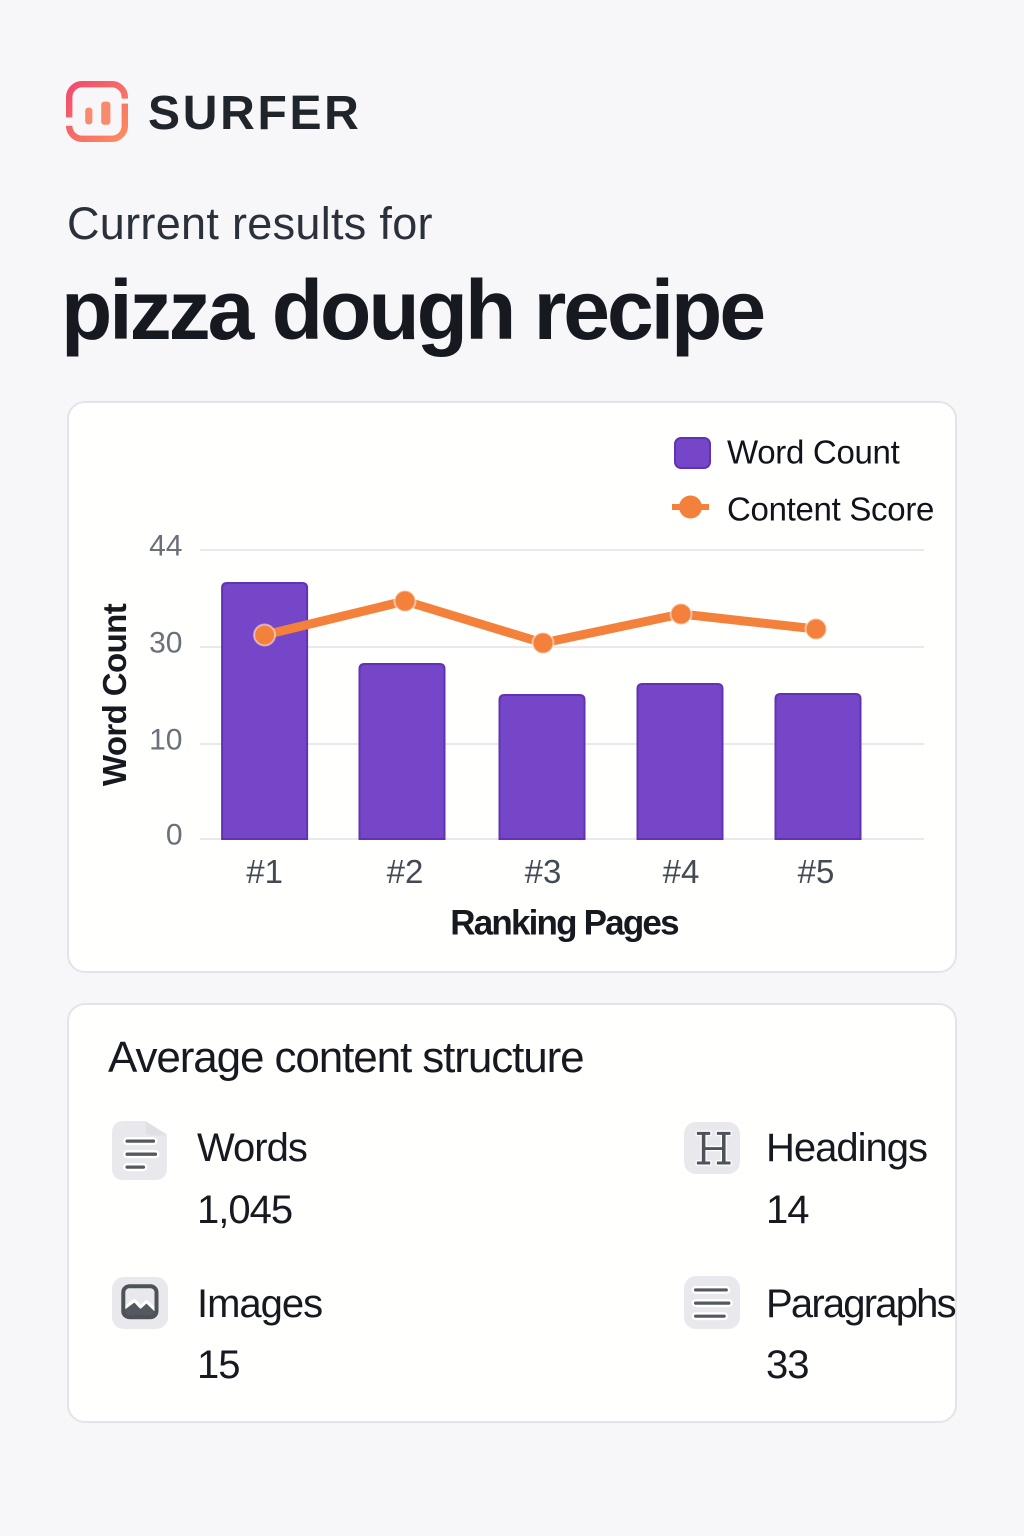 This screenshot has width=1024, height=1536. What do you see at coordinates (264, 871) in the screenshot?
I see `svg-text: #1` at bounding box center [264, 871].